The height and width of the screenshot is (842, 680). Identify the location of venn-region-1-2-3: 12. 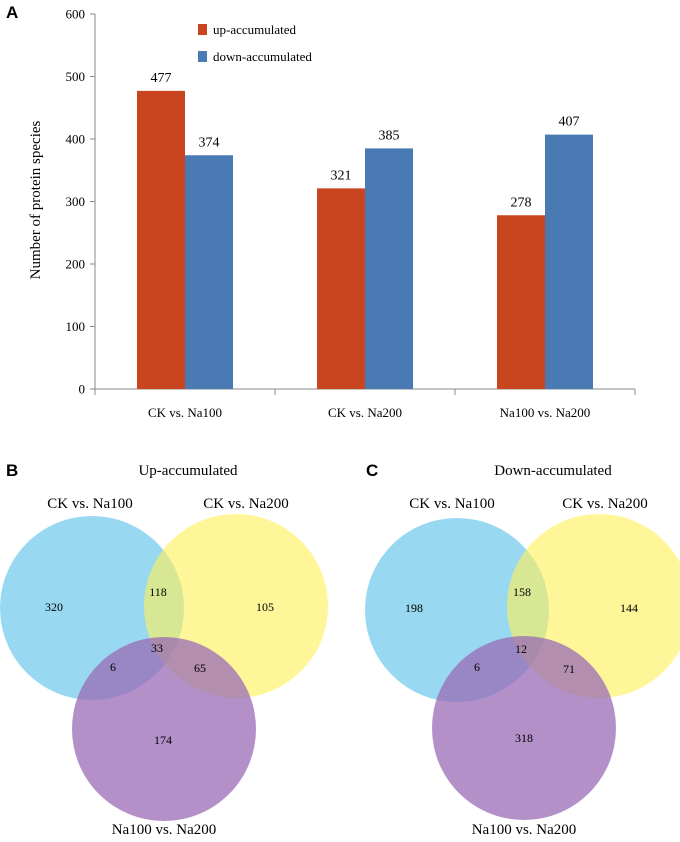
(521, 649).